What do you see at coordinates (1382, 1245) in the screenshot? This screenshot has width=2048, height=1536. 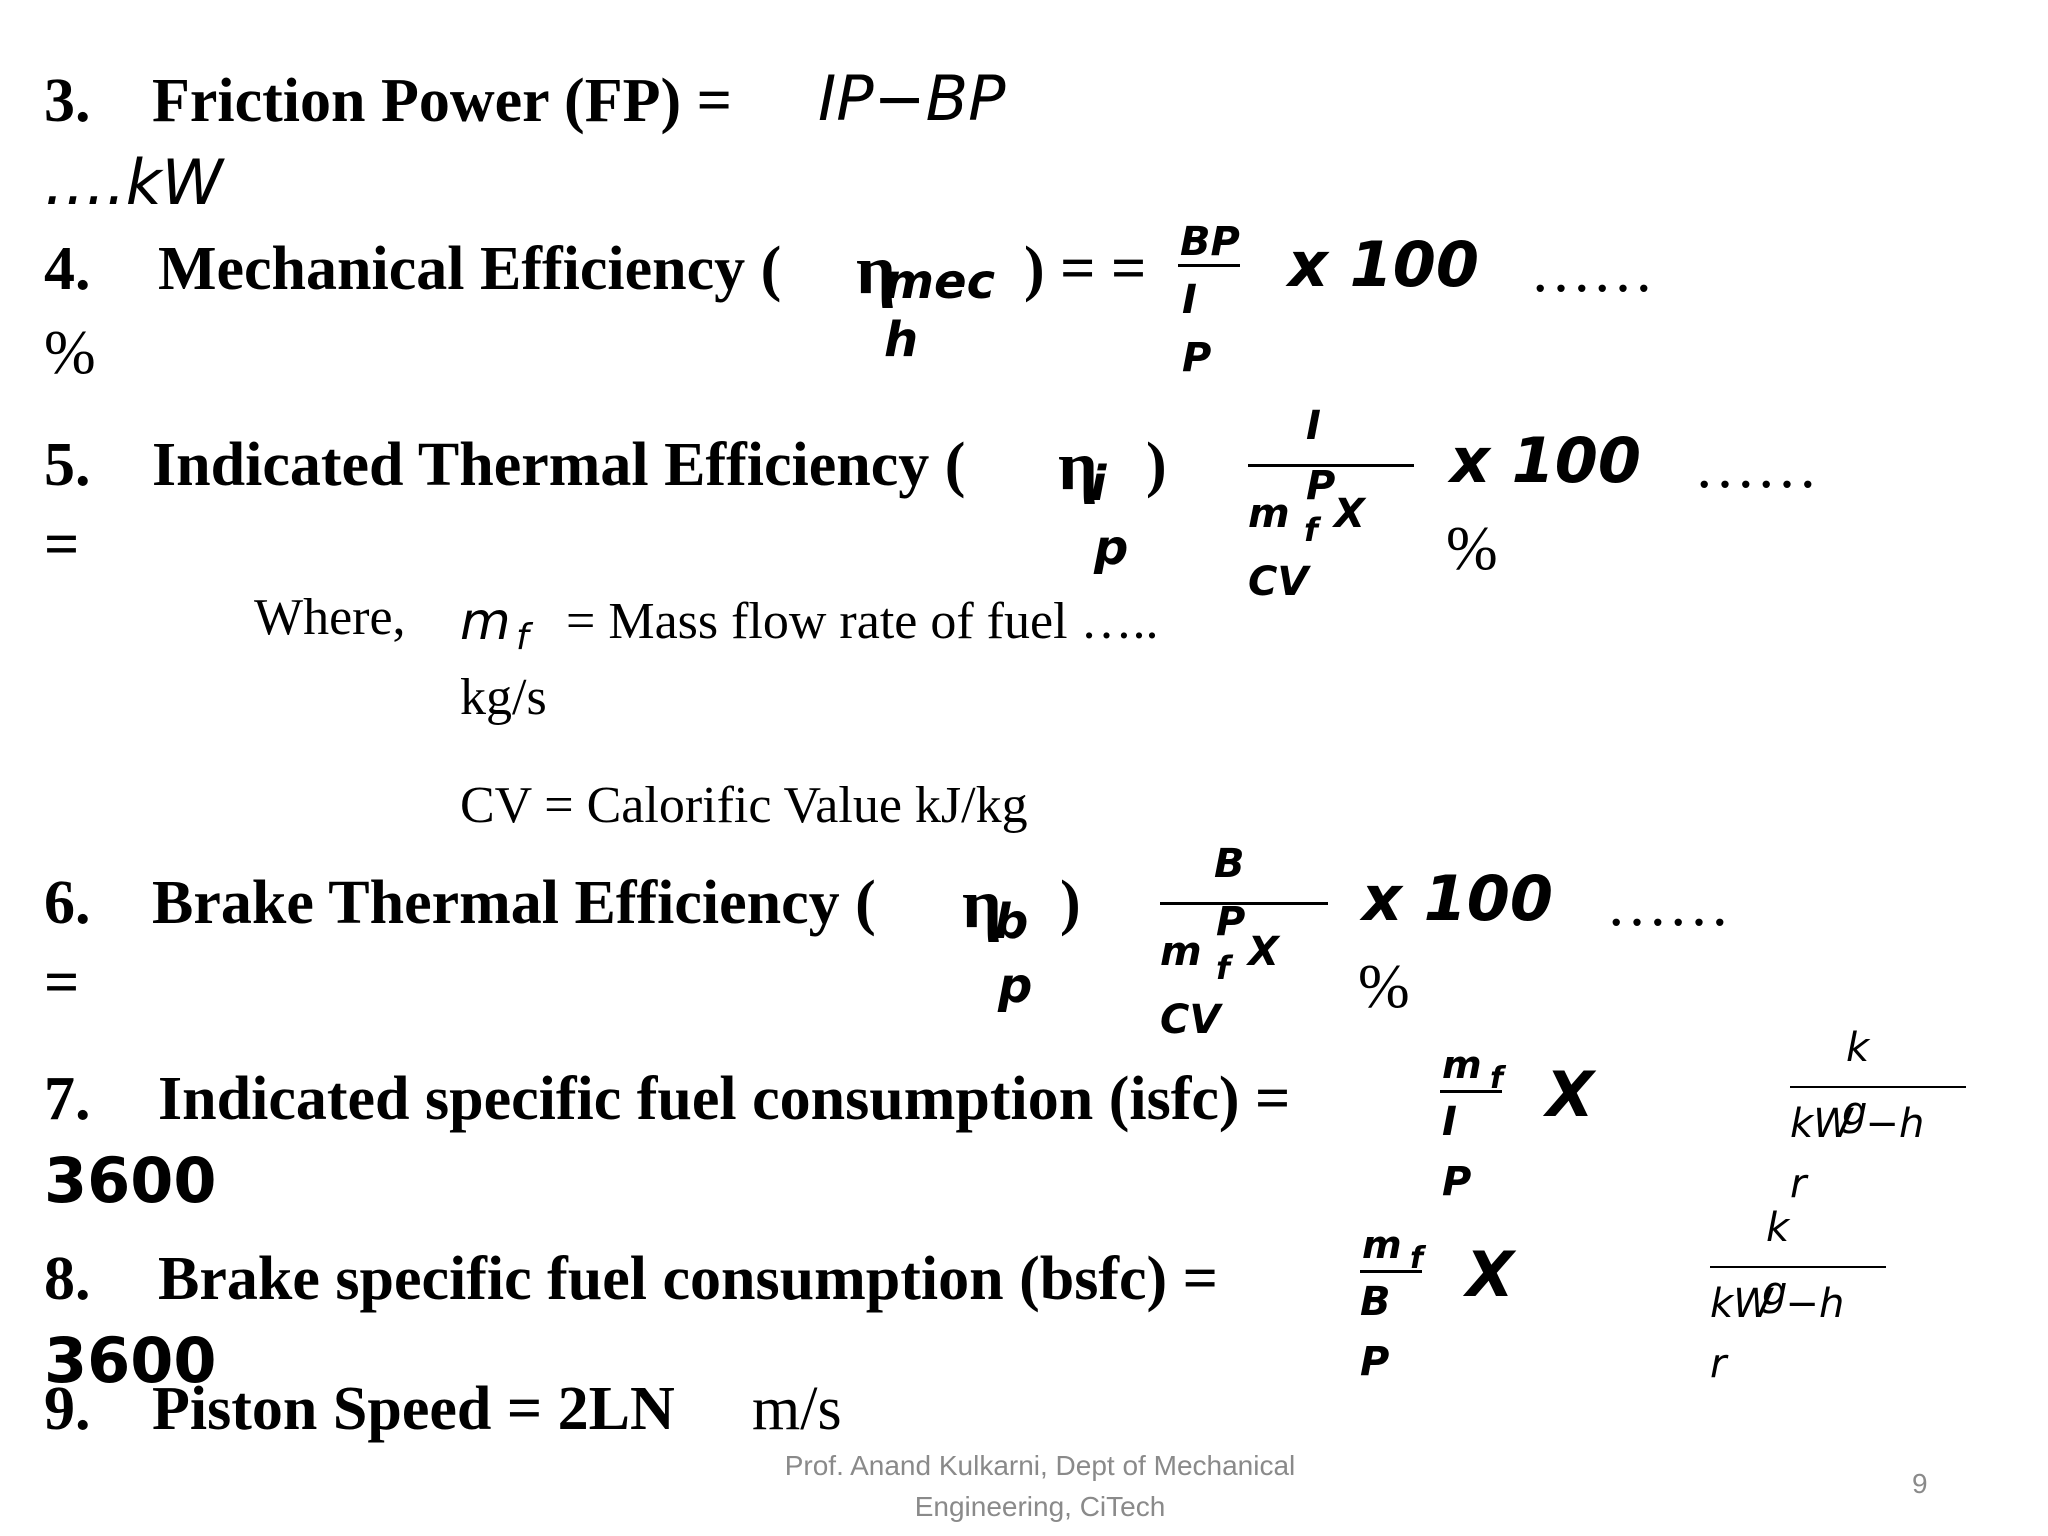 I see `bsfc-fraction-numerator-mf: m` at bounding box center [1382, 1245].